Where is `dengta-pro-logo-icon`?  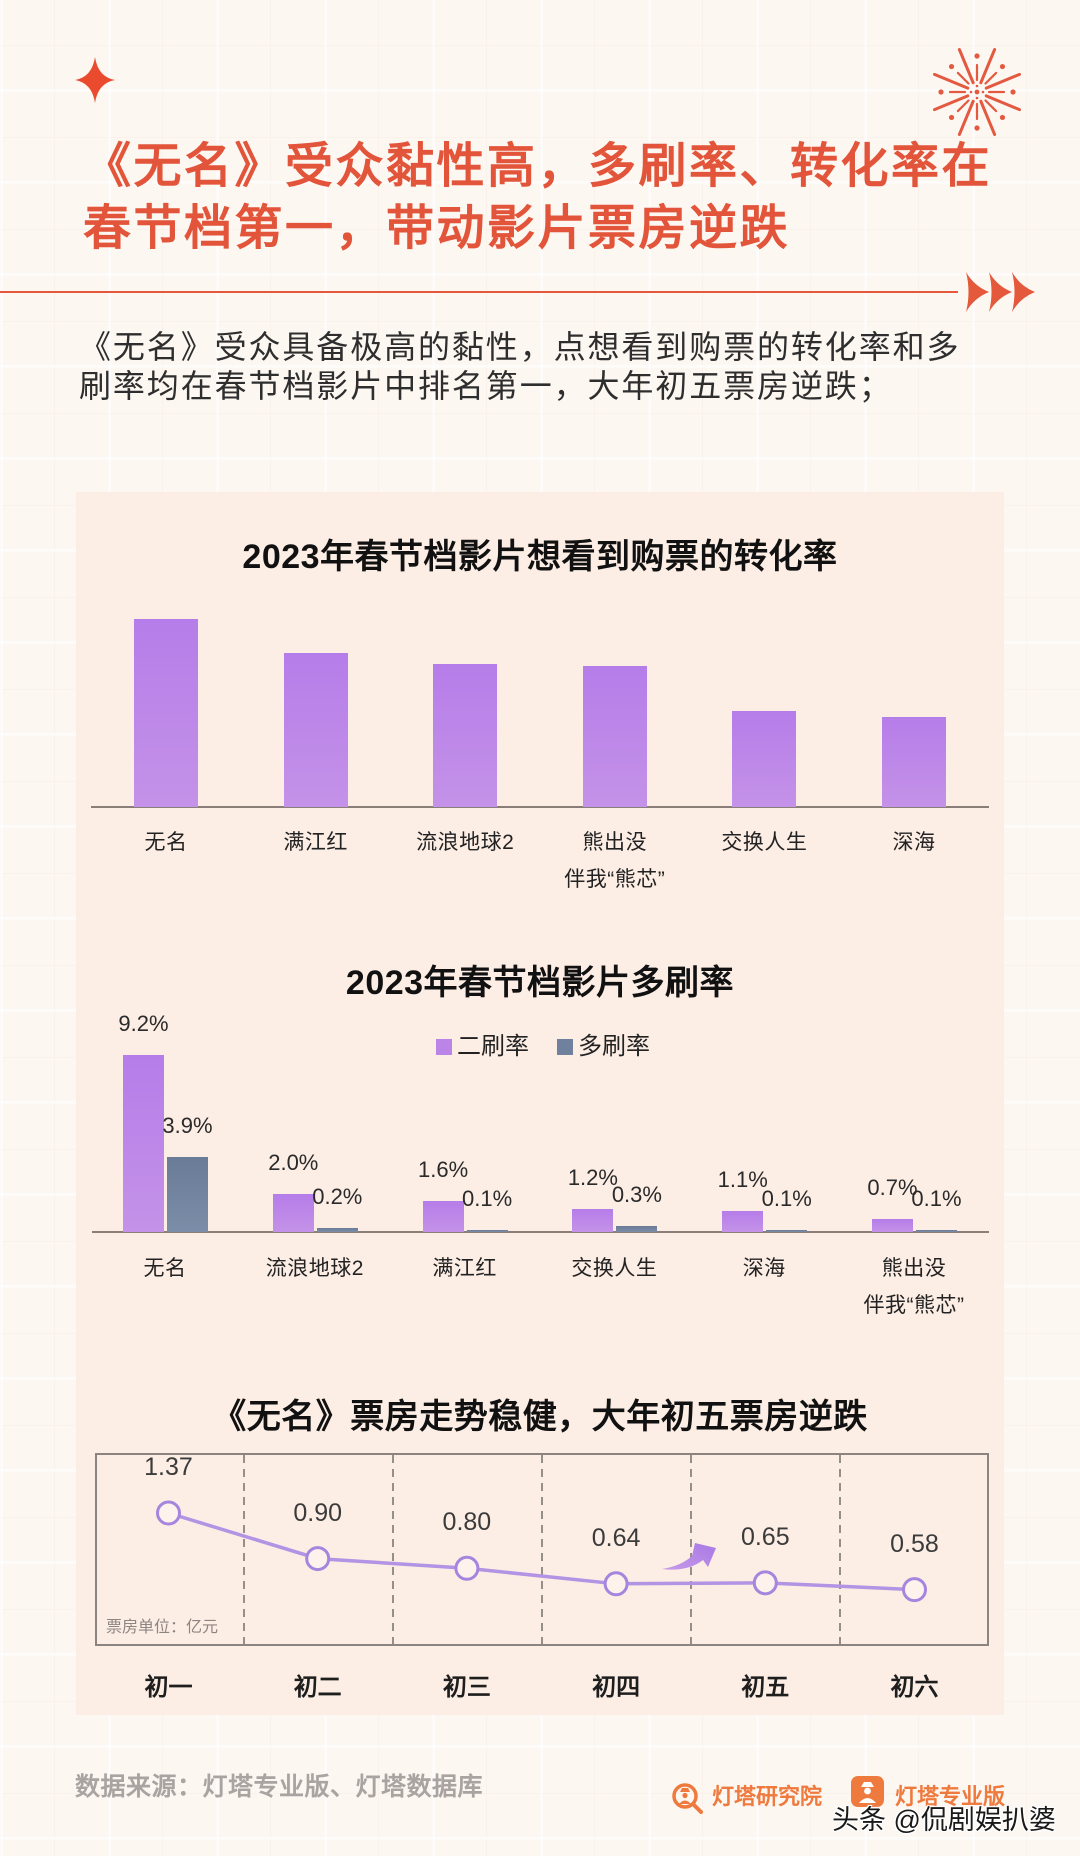 dengta-pro-logo-icon is located at coordinates (867, 1791).